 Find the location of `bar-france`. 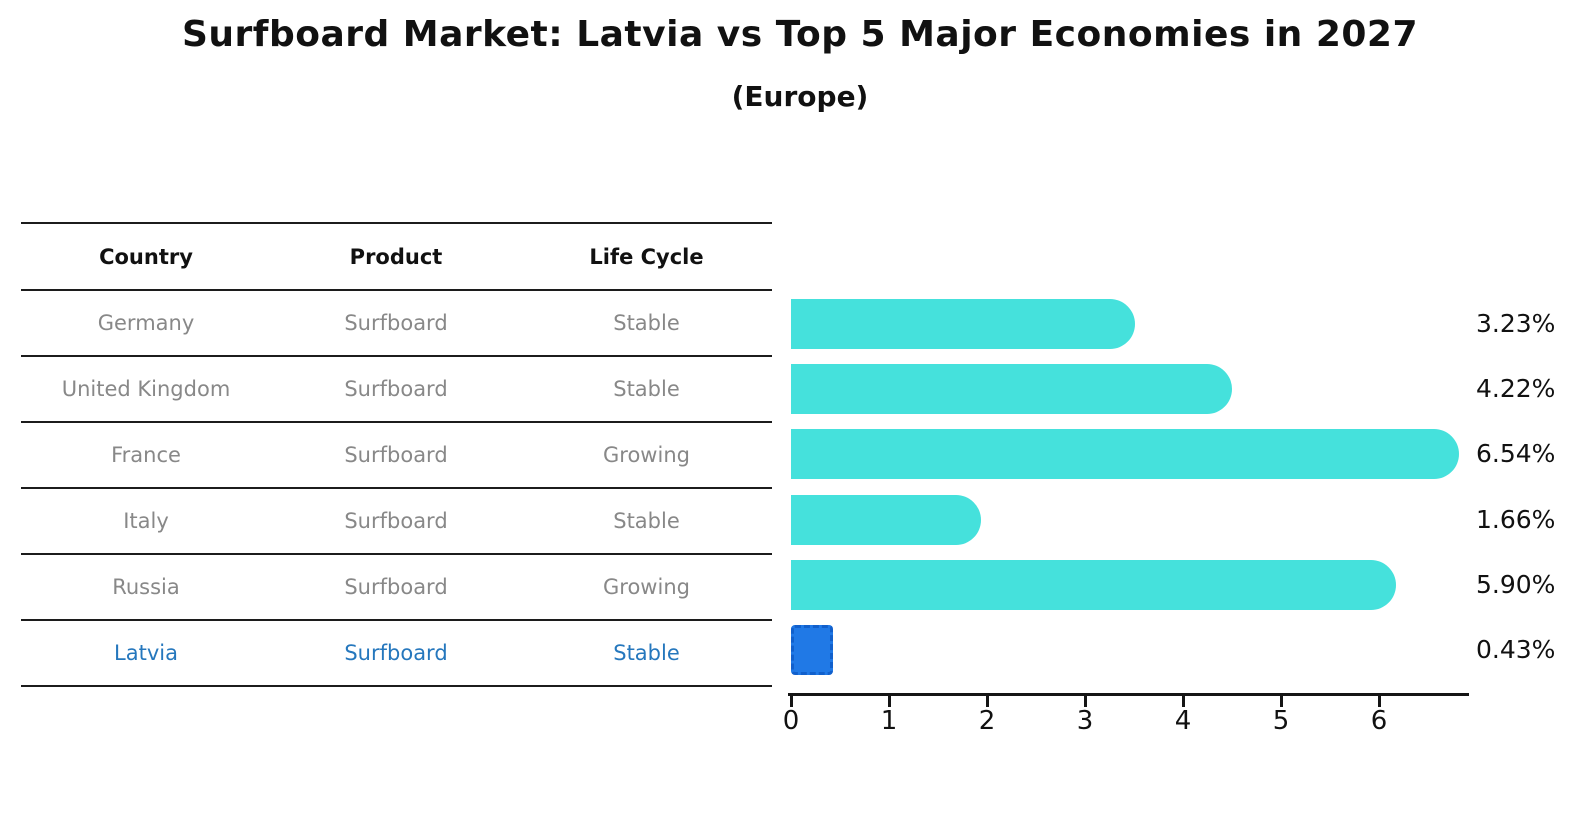

bar-france is located at coordinates (1125, 454).